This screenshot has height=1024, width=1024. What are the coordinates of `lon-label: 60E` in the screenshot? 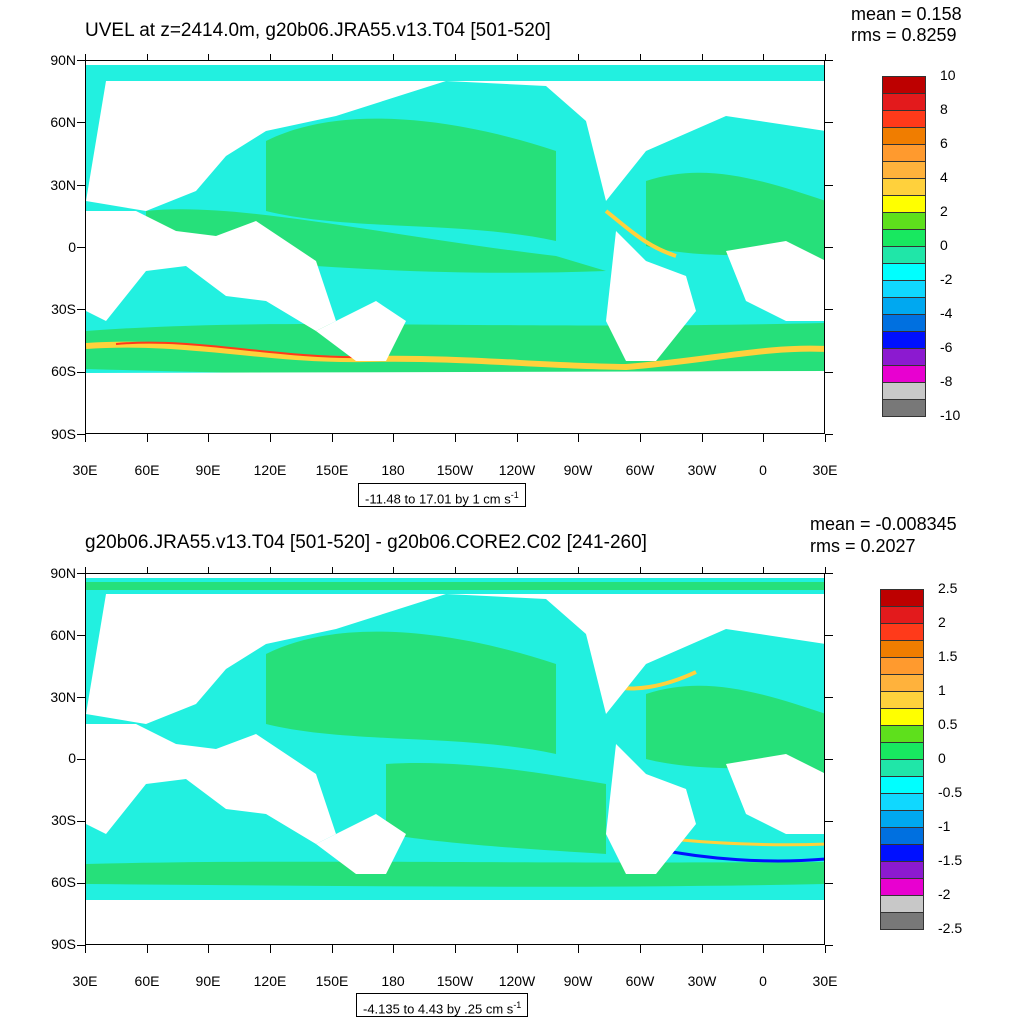 It's located at (147, 981).